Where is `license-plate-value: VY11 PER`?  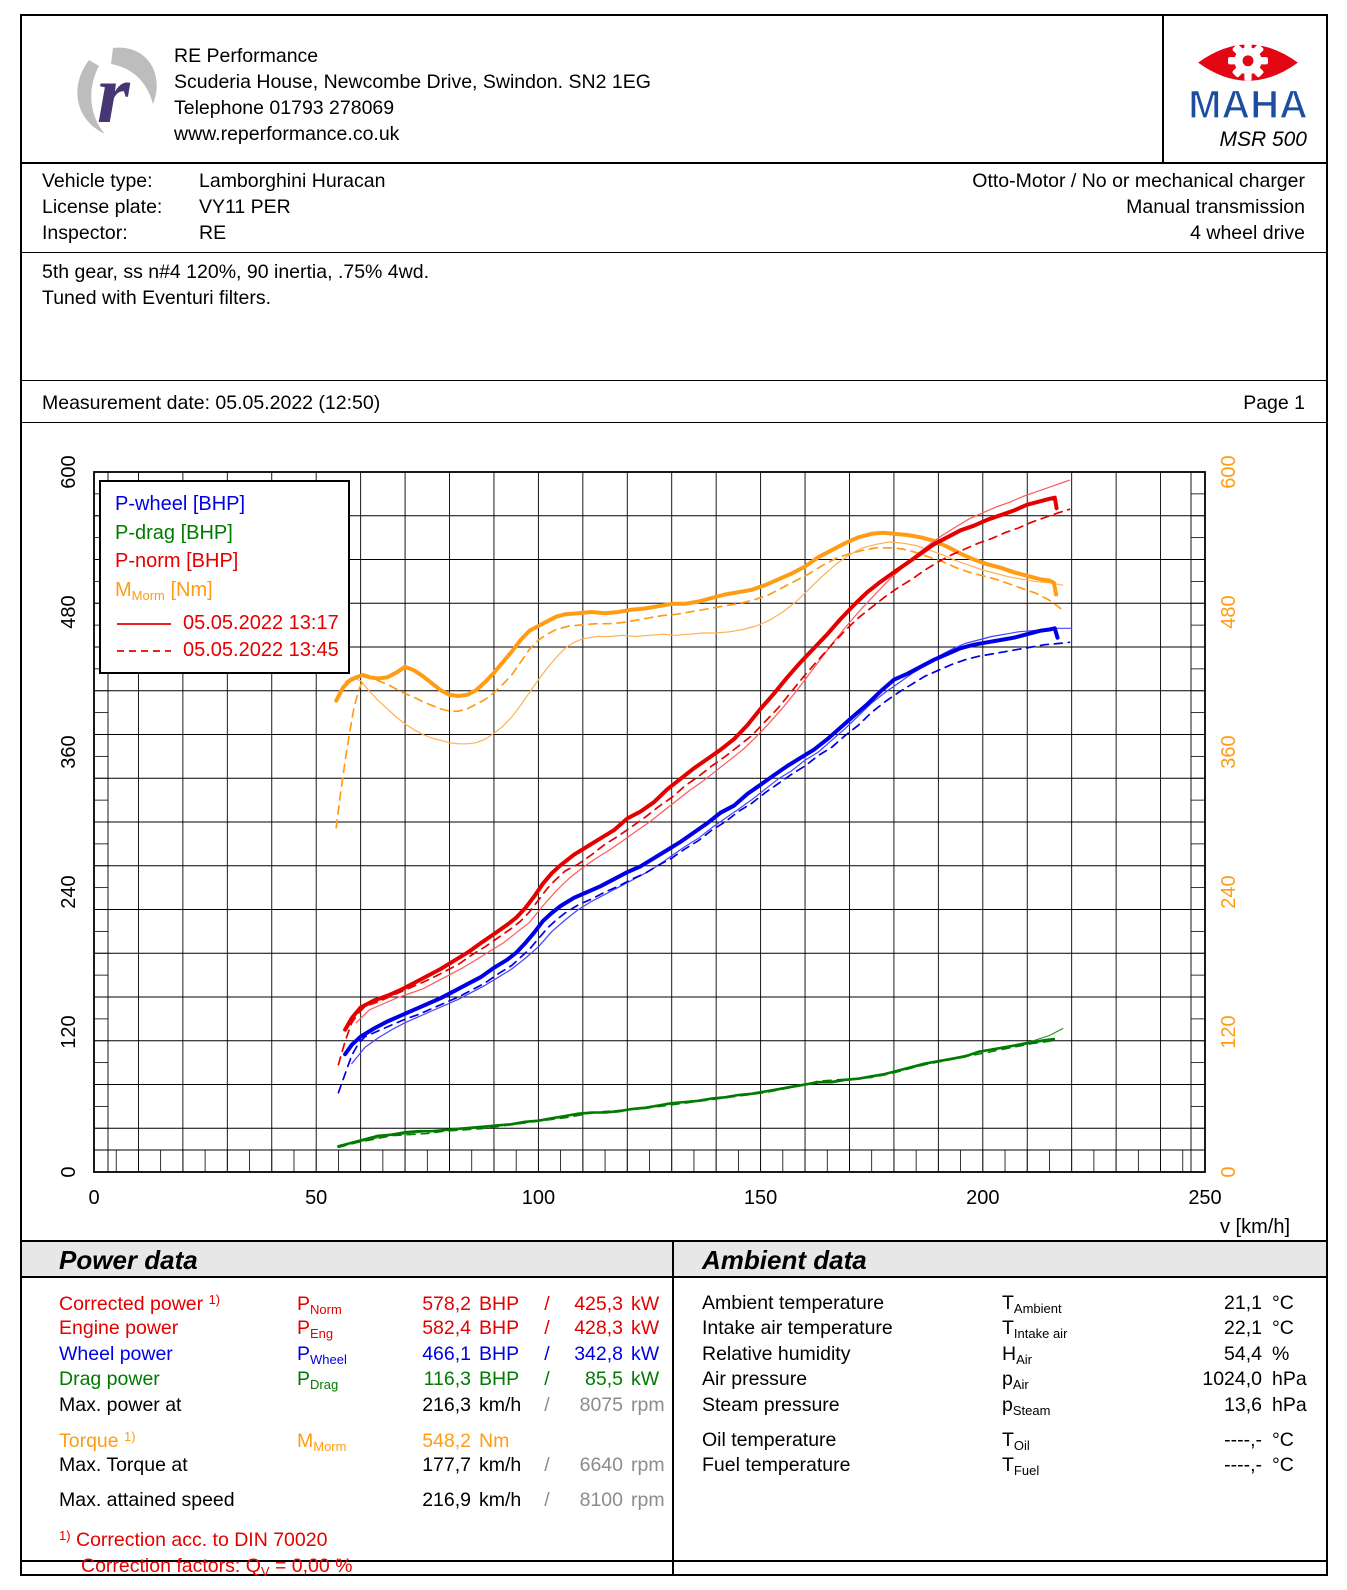 license-plate-value: VY11 PER is located at coordinates (245, 207).